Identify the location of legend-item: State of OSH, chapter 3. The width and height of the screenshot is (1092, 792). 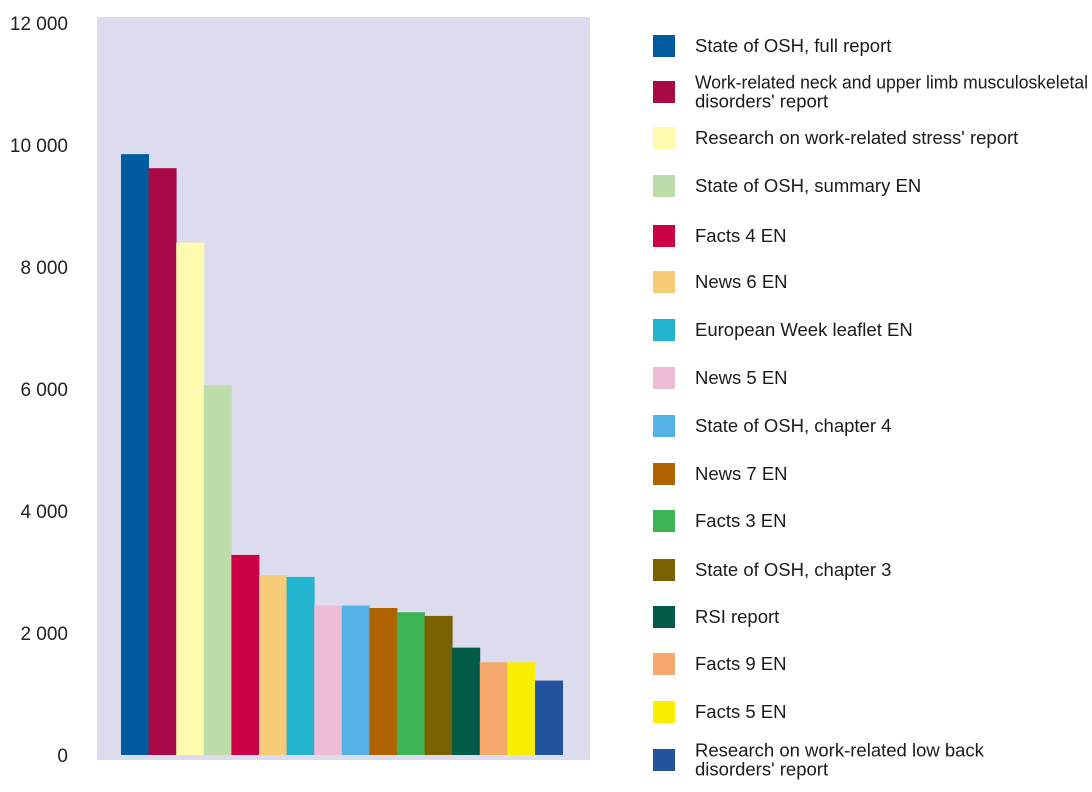
(772, 570).